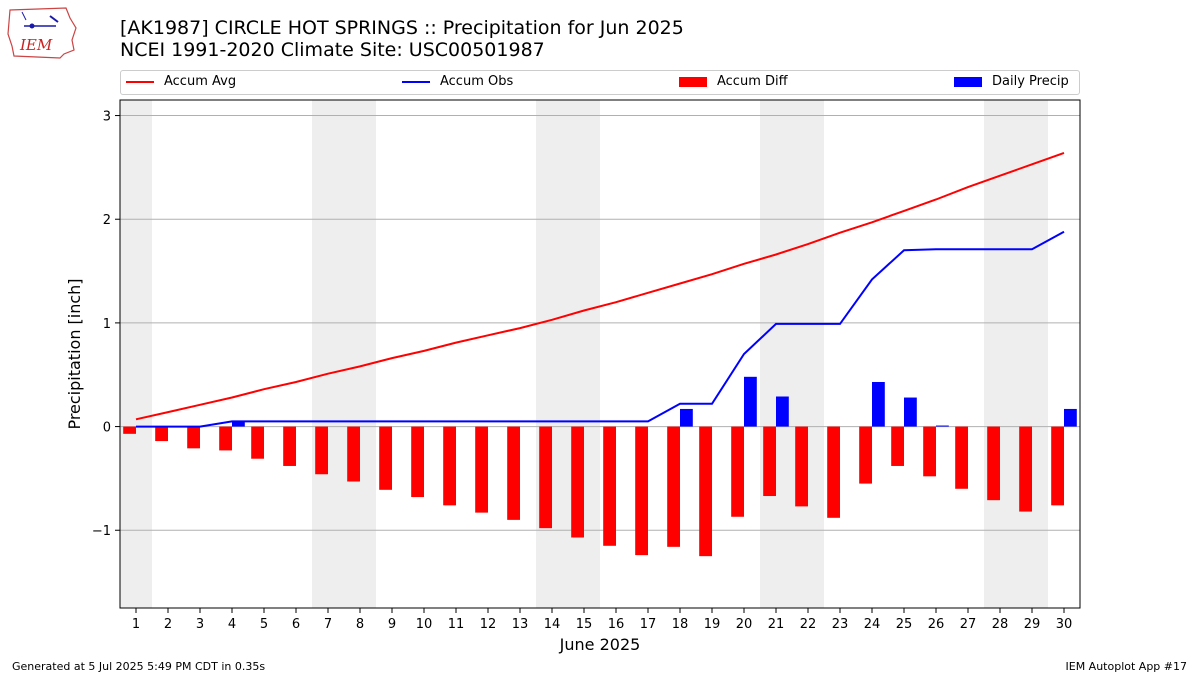 The width and height of the screenshot is (1200, 675). Describe the element at coordinates (584, 624) in the screenshot. I see `x-tick-label: 15` at that location.